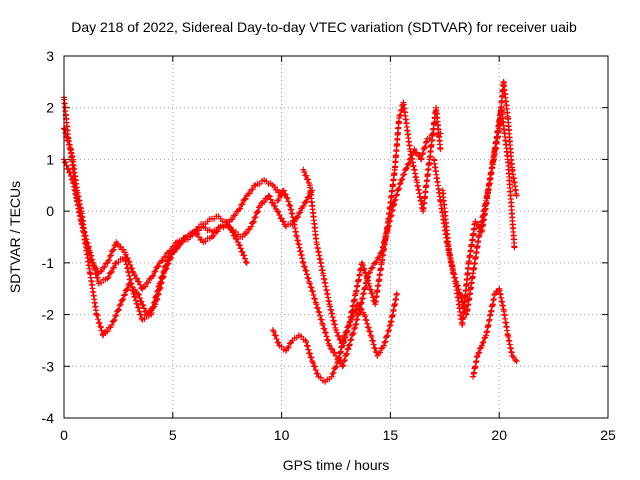 Image resolution: width=640 pixels, height=480 pixels. Describe the element at coordinates (499, 435) in the screenshot. I see `x-tick-label: 20` at that location.